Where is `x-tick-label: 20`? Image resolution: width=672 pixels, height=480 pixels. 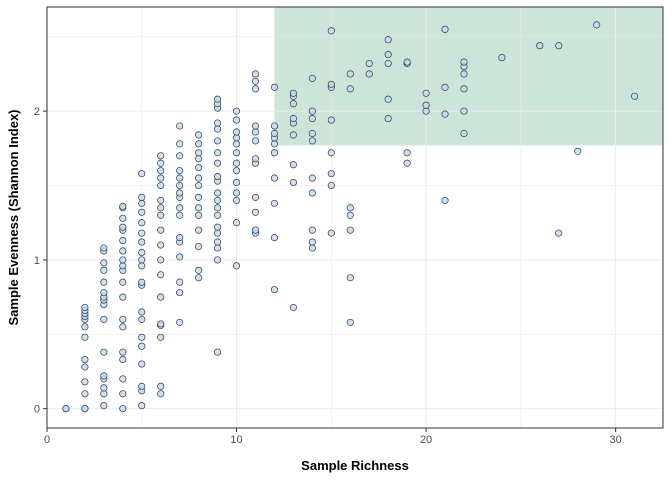
x-tick-label: 20 is located at coordinates (426, 440).